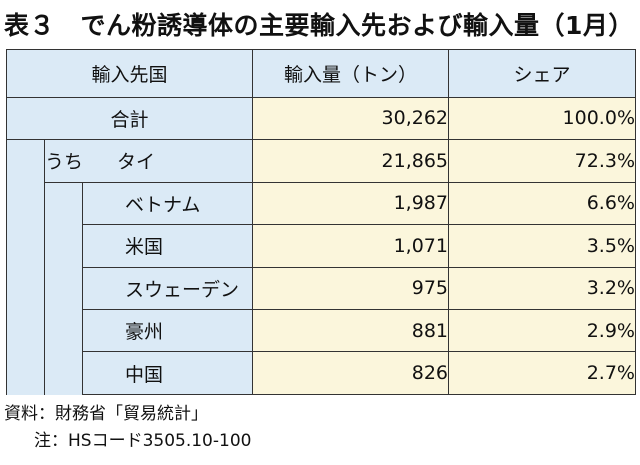  Describe the element at coordinates (542, 118) in the screenshot. I see `total-share: 100.0%` at that location.